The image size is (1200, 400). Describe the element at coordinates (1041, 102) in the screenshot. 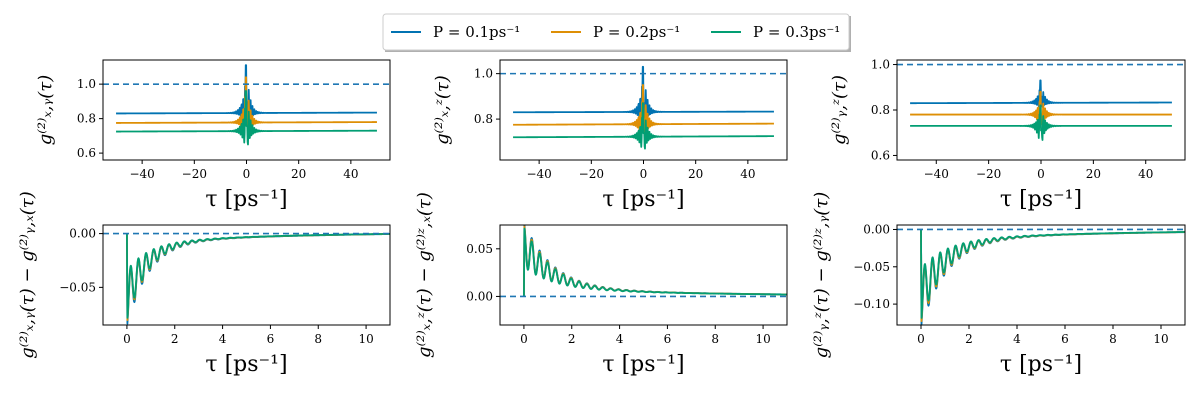

I see `plot-area-gyz` at that location.